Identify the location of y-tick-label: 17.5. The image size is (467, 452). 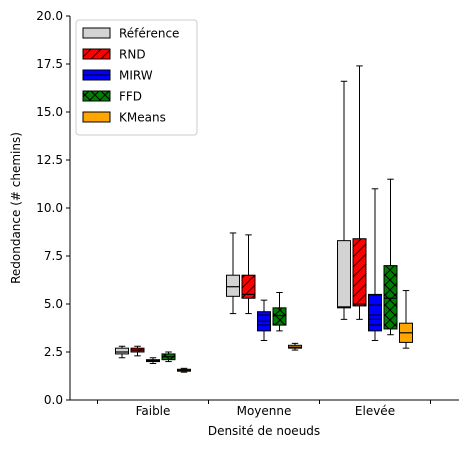
(49, 64).